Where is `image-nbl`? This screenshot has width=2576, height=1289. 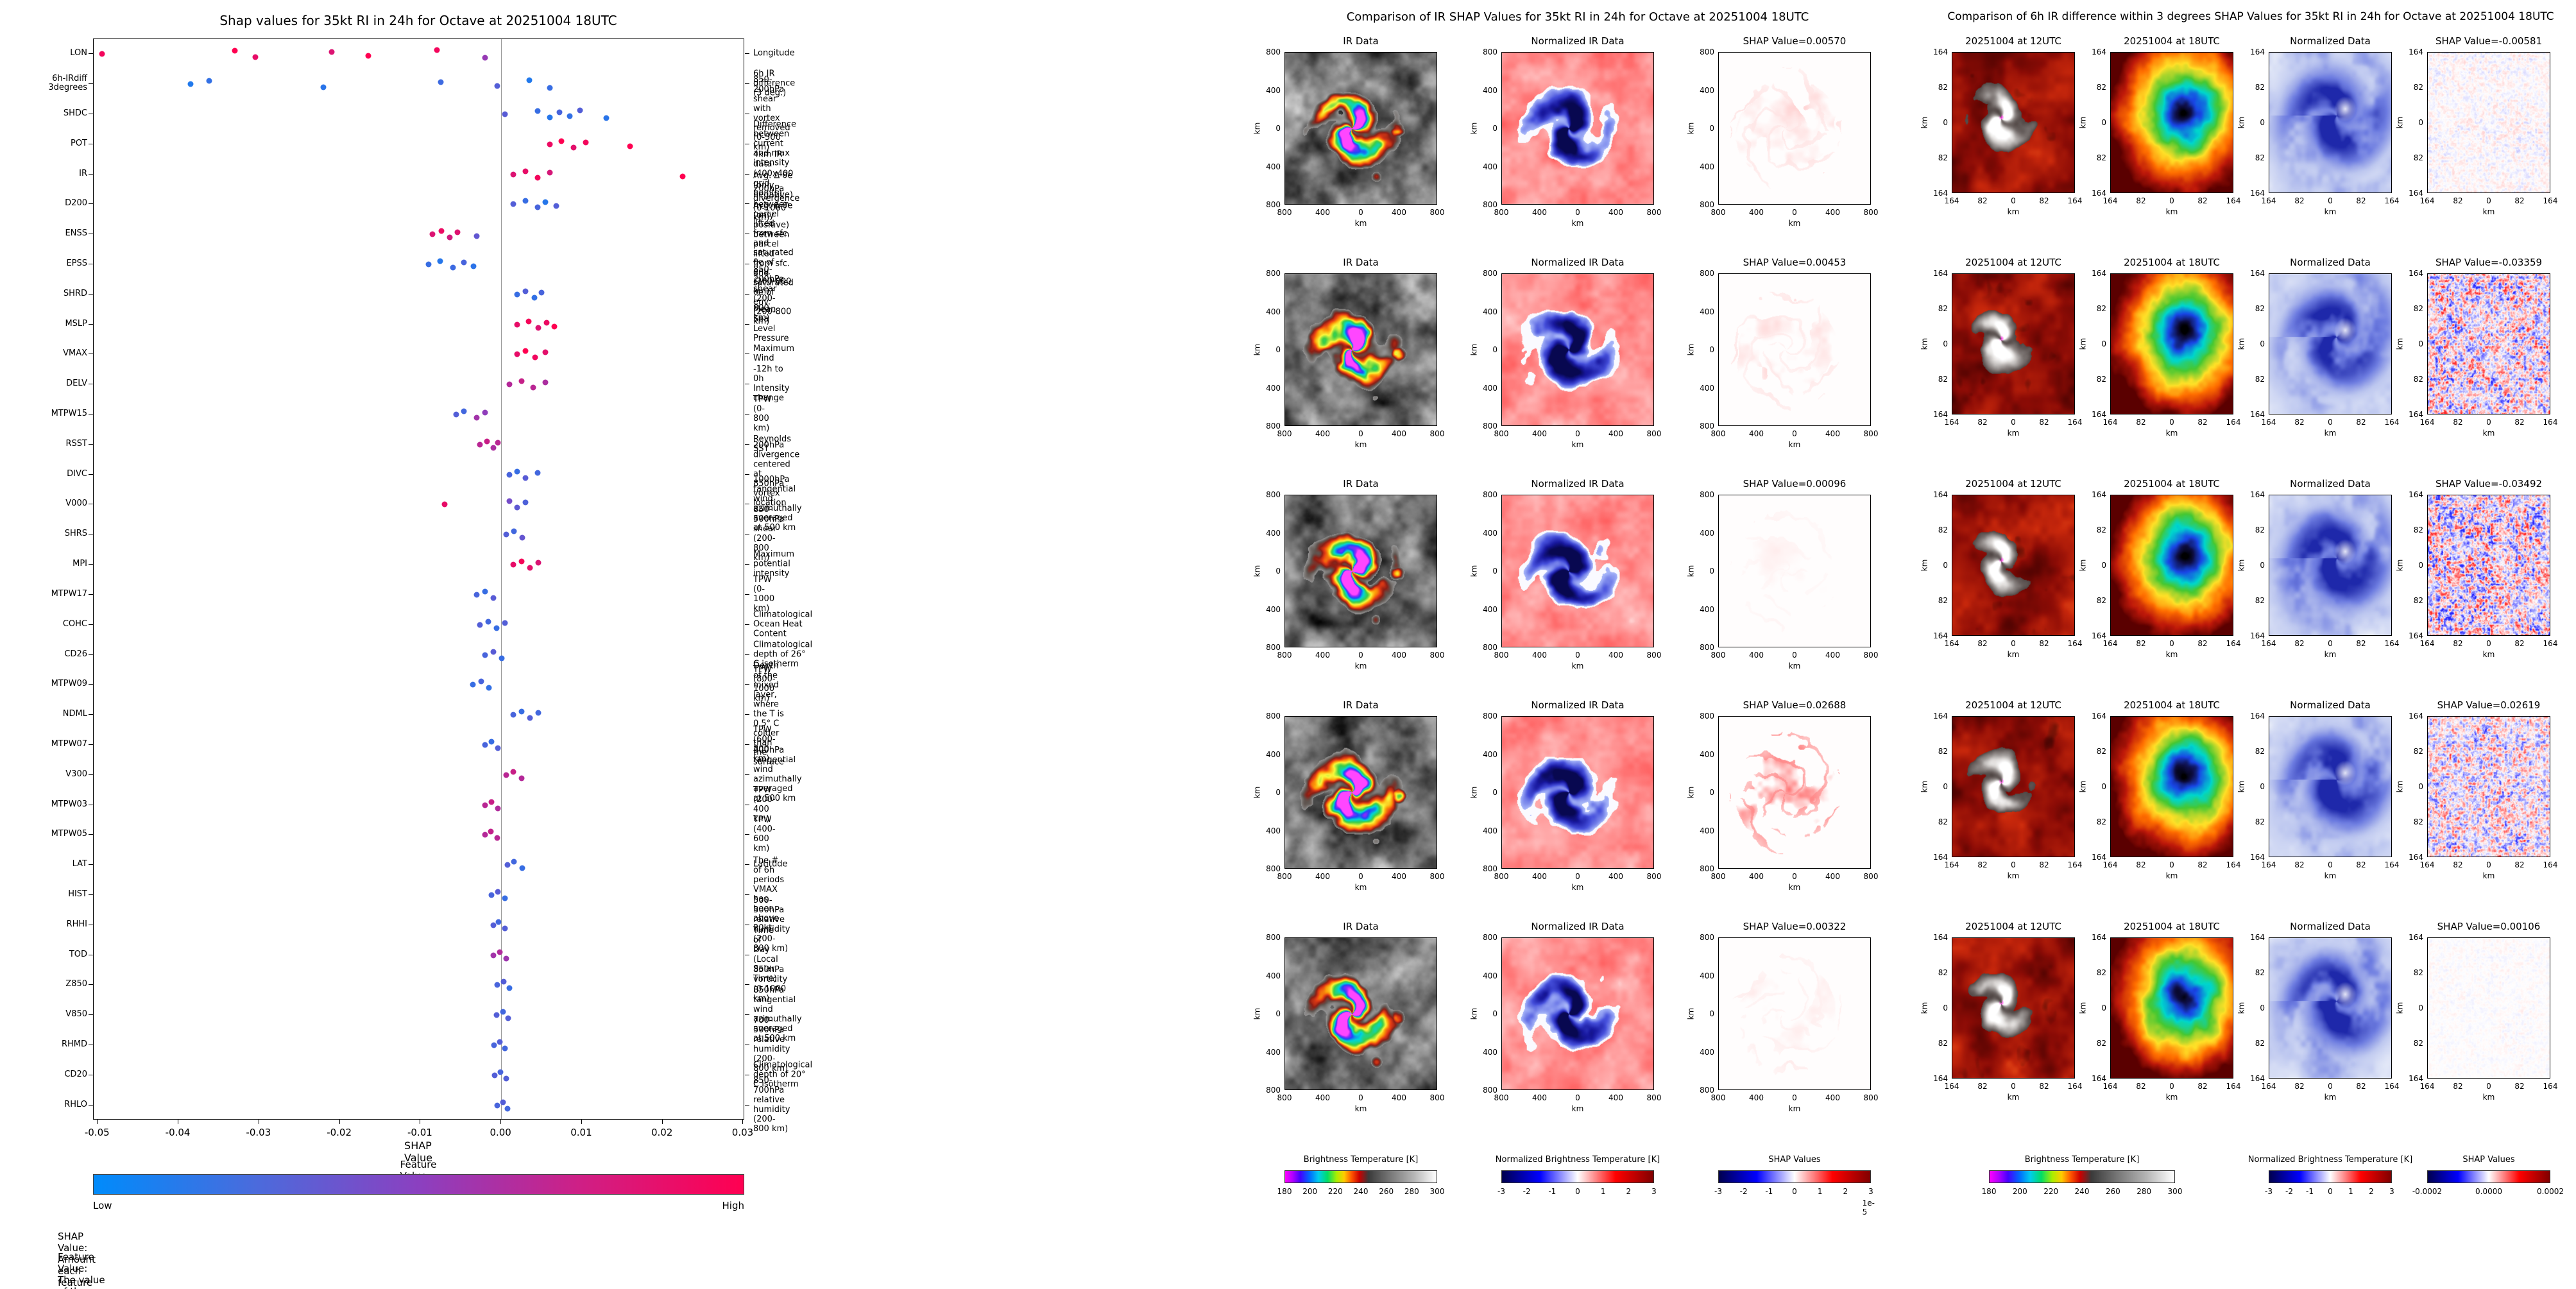 image-nbl is located at coordinates (2330, 123).